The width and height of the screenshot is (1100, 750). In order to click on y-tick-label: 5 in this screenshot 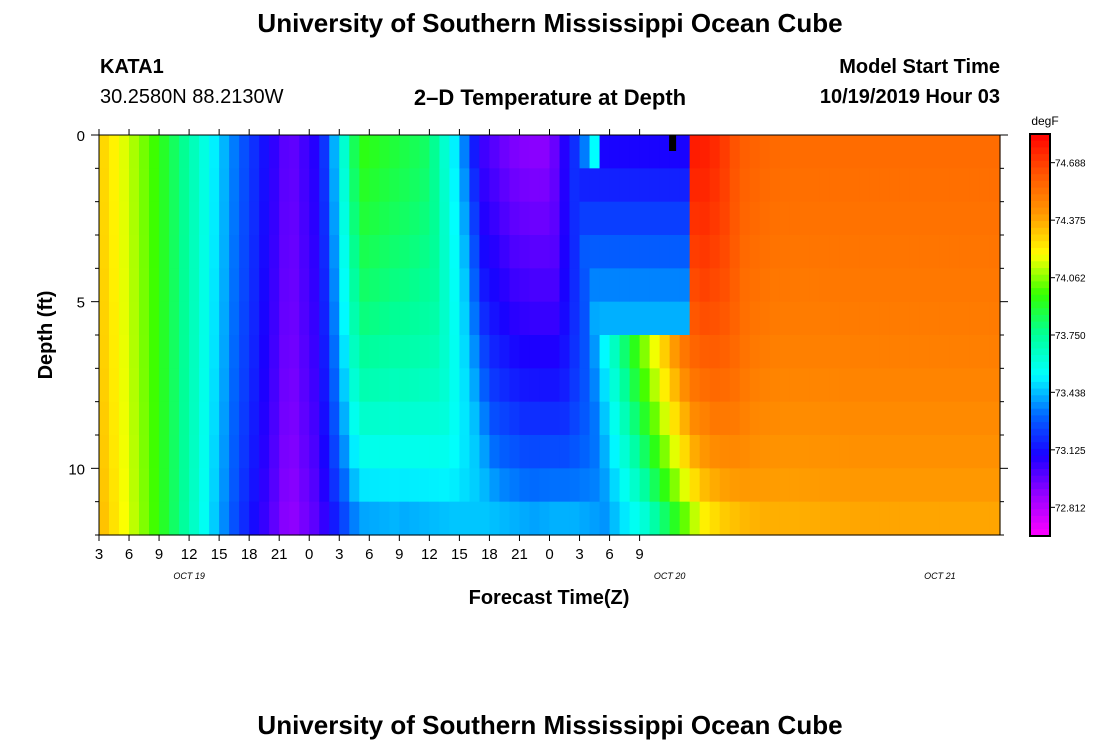, I will do `click(81, 303)`.